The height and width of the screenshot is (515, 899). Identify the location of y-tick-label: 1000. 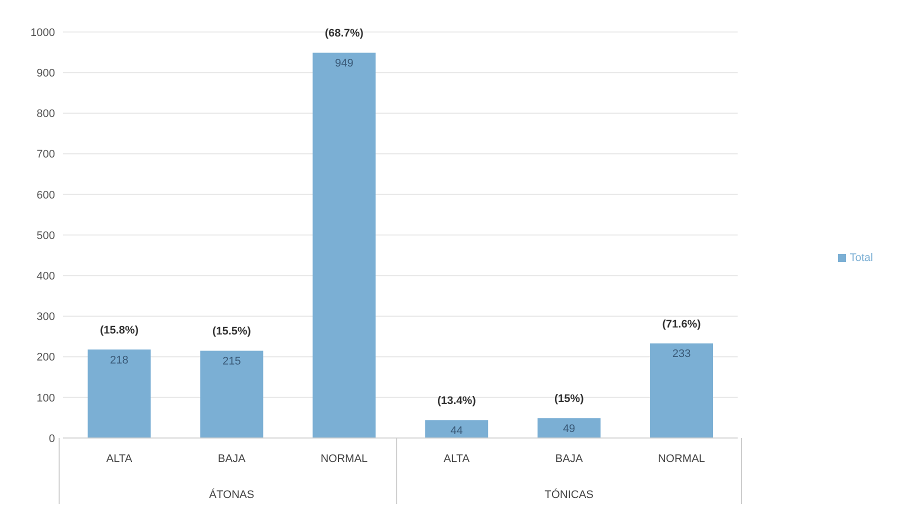
(42, 32).